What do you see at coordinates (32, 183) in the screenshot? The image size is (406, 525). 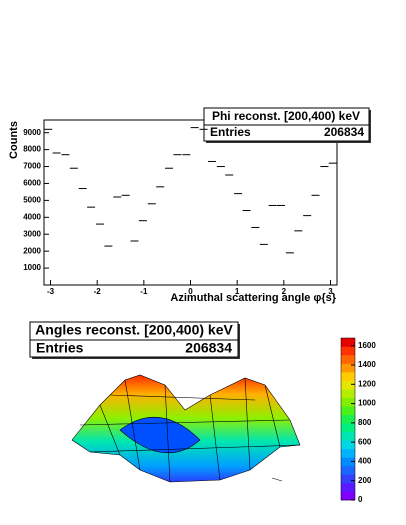 I see `y-tick-label: 6000` at bounding box center [32, 183].